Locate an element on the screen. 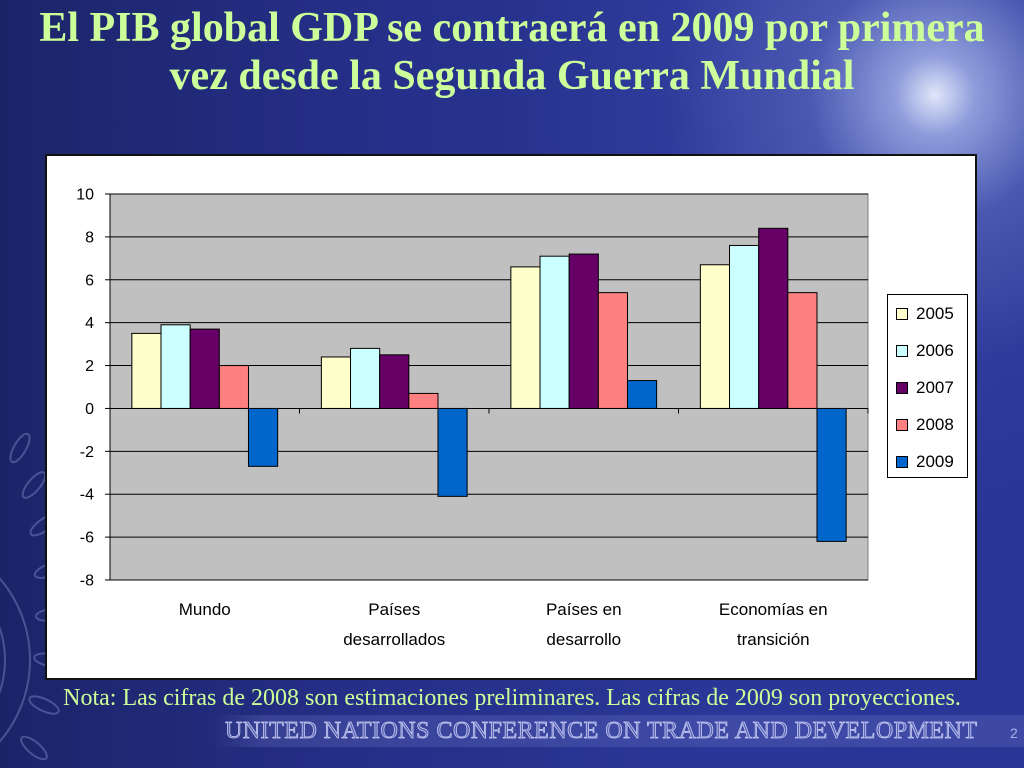 This screenshot has height=768, width=1024. bar-paises-en-desarrollo-2006 is located at coordinates (554, 332).